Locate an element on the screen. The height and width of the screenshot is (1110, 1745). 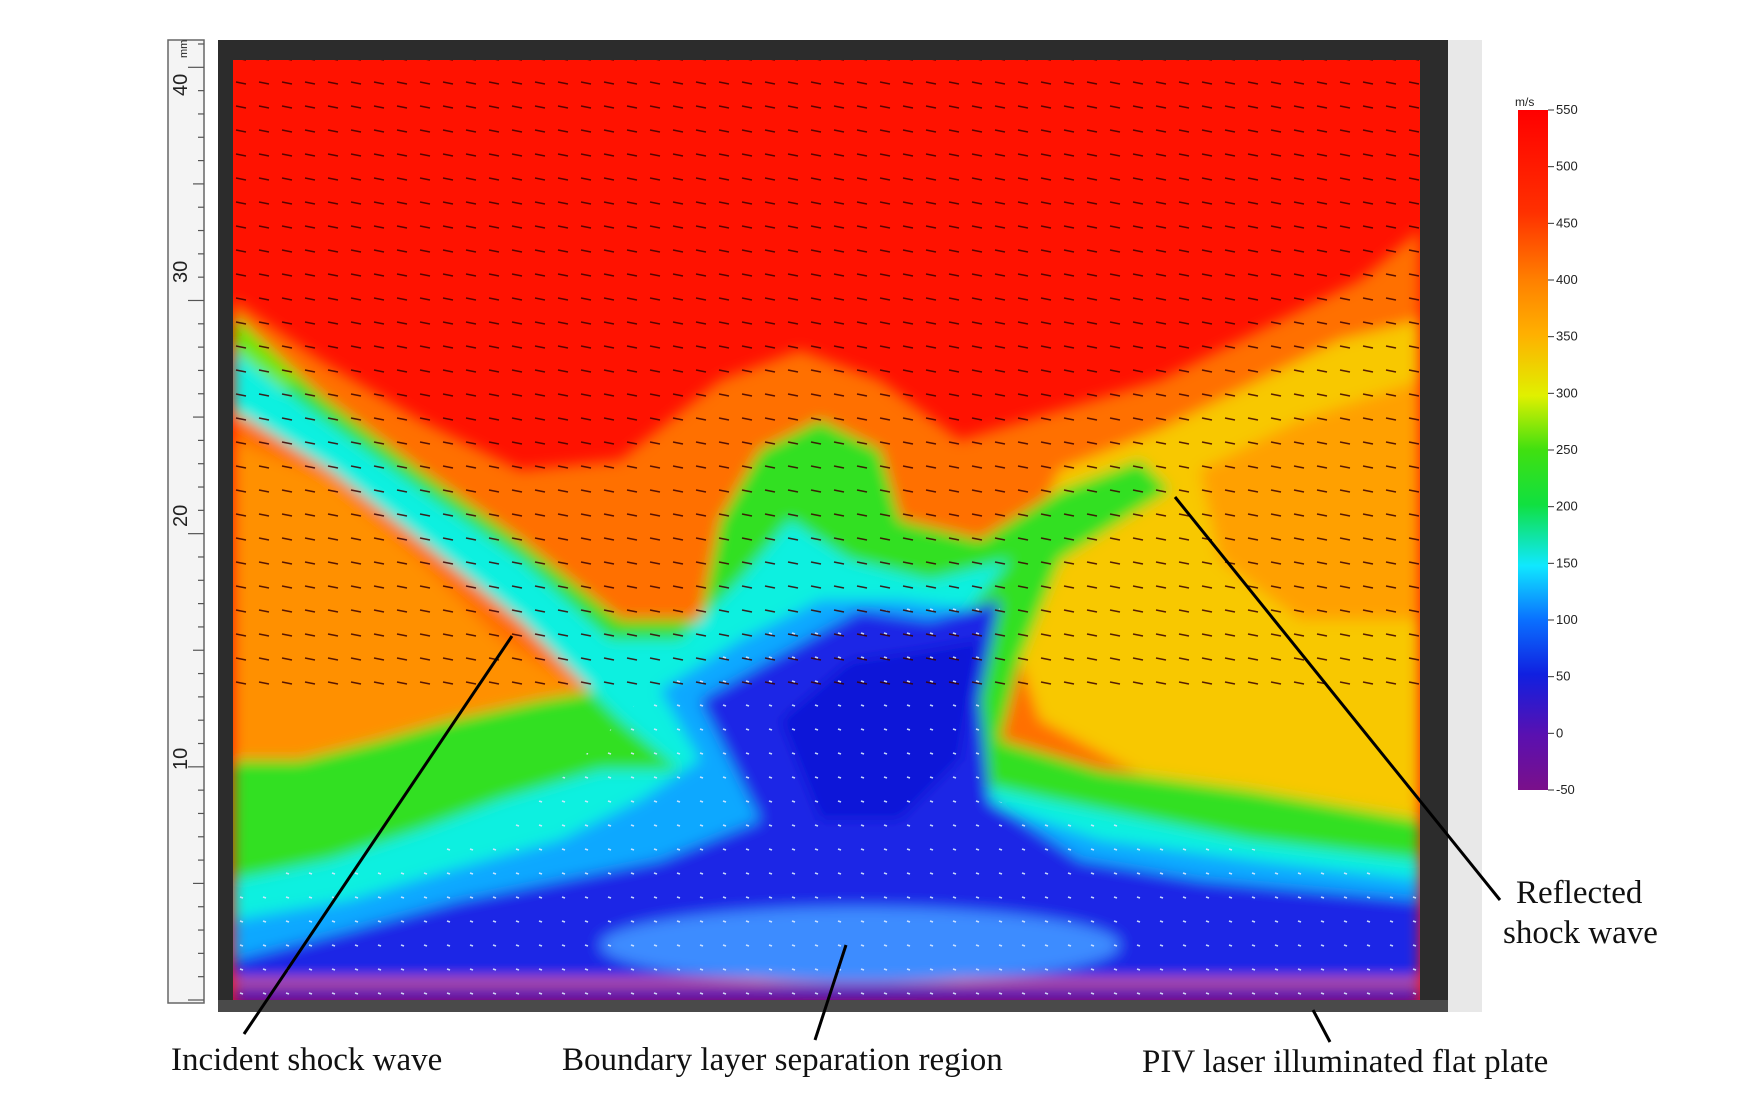
plate-leader is located at coordinates (1321, 1026).